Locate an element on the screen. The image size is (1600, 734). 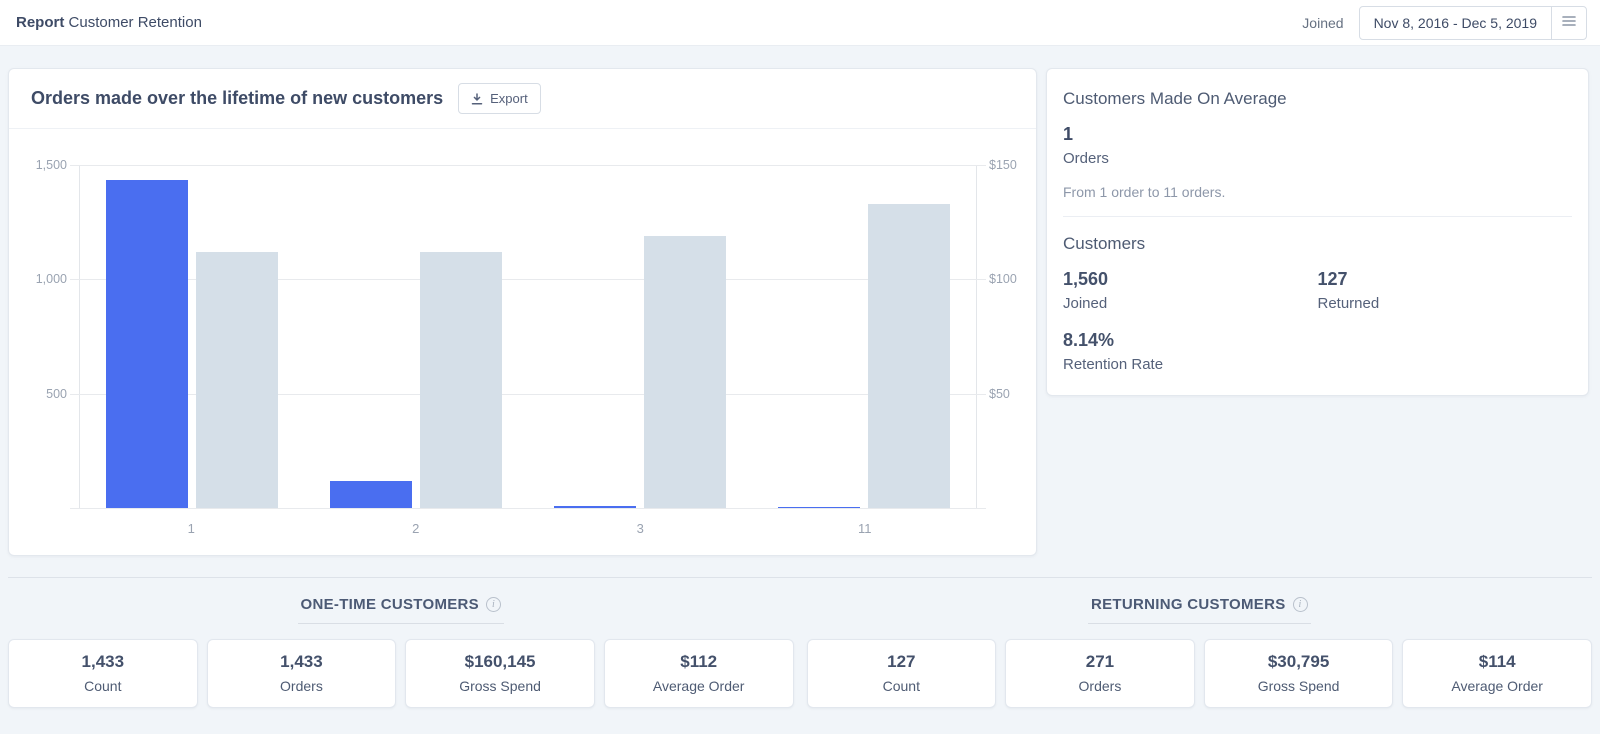
section-divider is located at coordinates (800, 577).